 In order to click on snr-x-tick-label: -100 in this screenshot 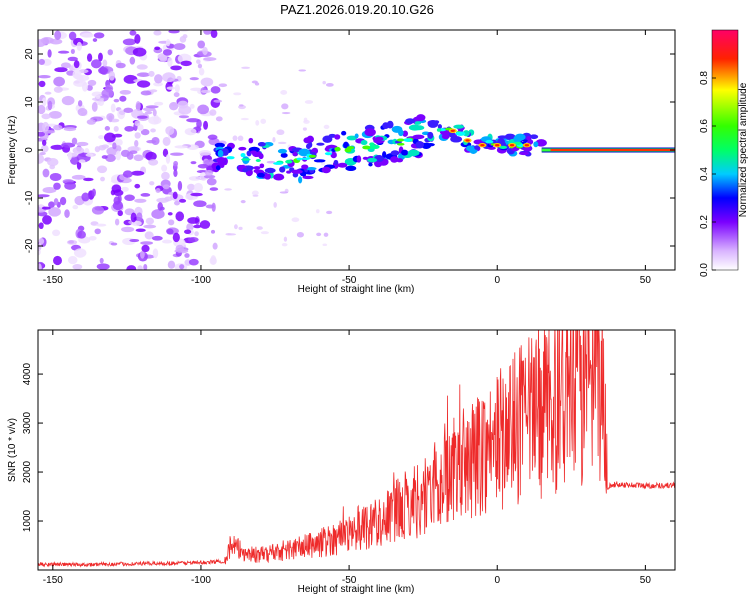, I will do `click(201, 580)`.